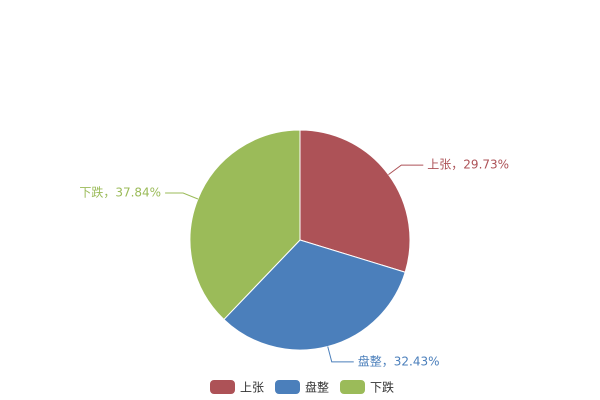 The image size is (600, 400). What do you see at coordinates (252, 388) in the screenshot?
I see `legend-label: 上张` at bounding box center [252, 388].